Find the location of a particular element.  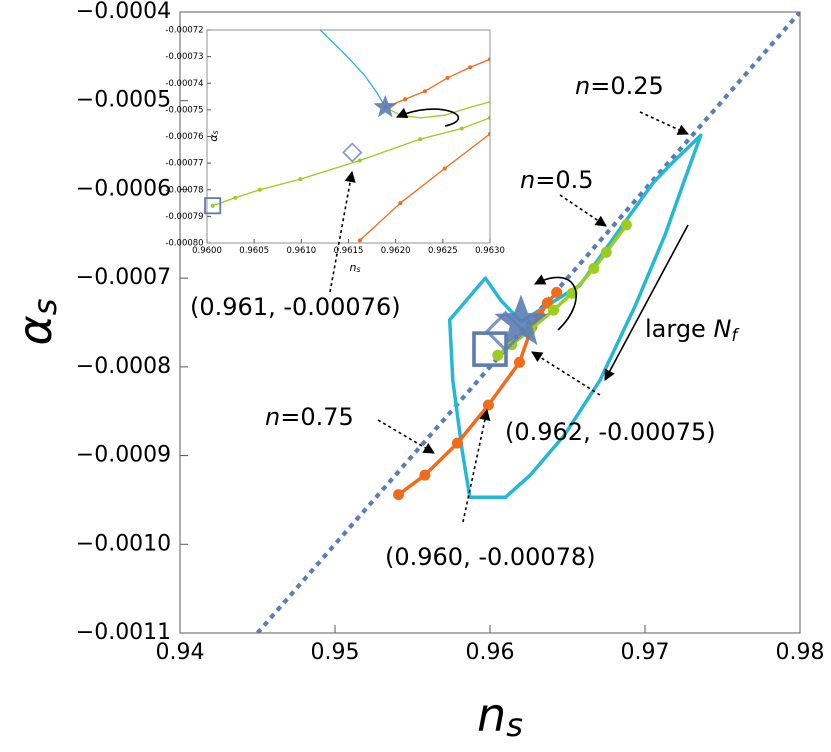

y-tick-label: −0.0005 is located at coordinates (123, 100).